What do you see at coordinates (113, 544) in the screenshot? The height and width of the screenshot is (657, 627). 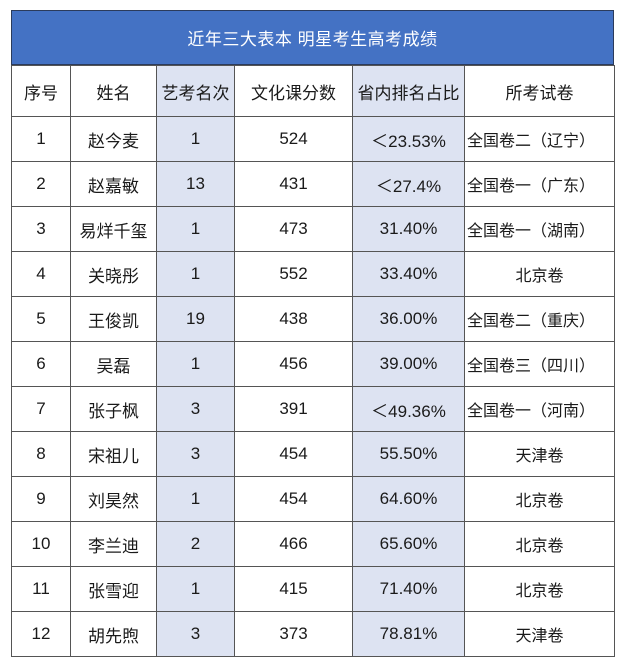 I see `cell-name: 李兰迪` at bounding box center [113, 544].